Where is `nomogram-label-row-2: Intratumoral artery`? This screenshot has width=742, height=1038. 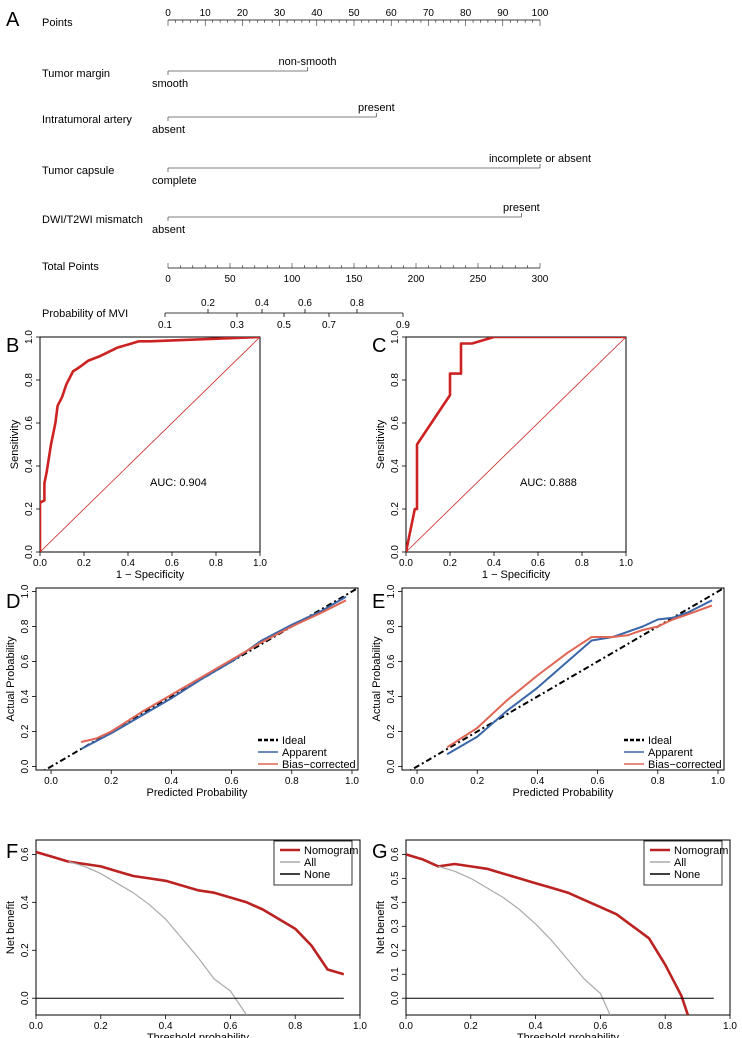 nomogram-label-row-2: Intratumoral artery is located at coordinates (87, 120).